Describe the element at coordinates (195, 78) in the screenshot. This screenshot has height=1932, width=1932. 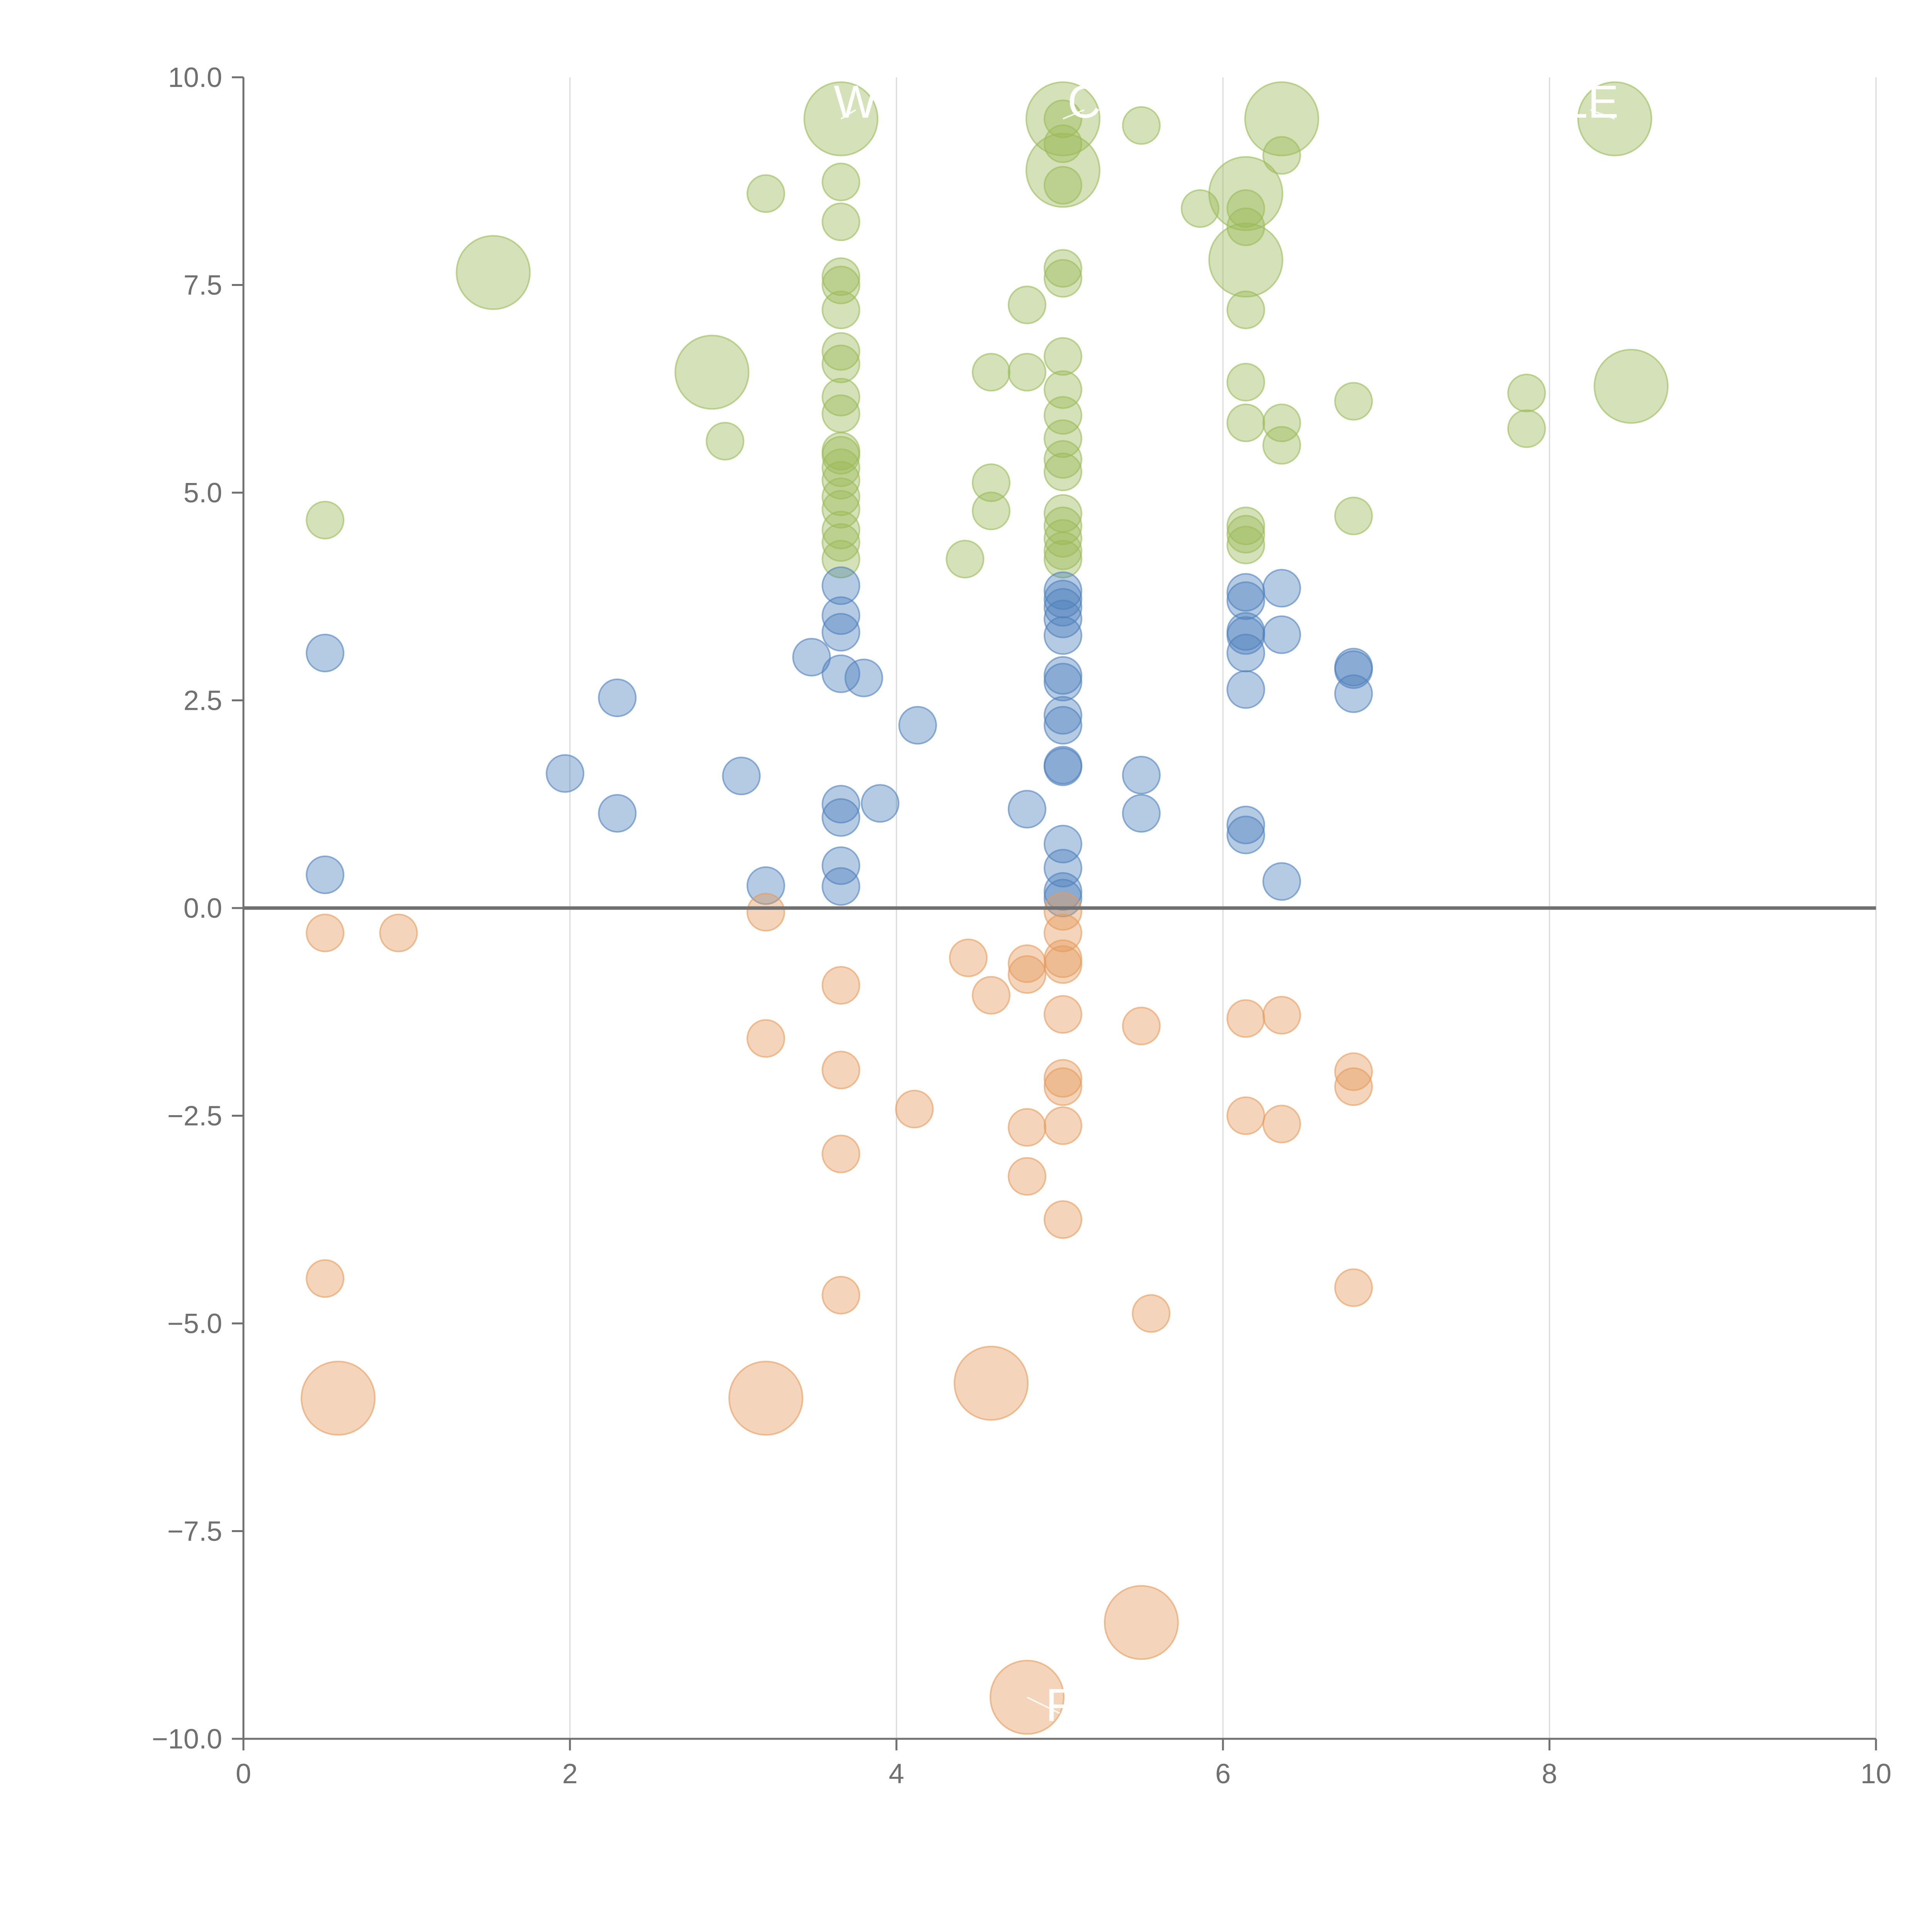
I see `y-tick-label: 10.0` at that location.